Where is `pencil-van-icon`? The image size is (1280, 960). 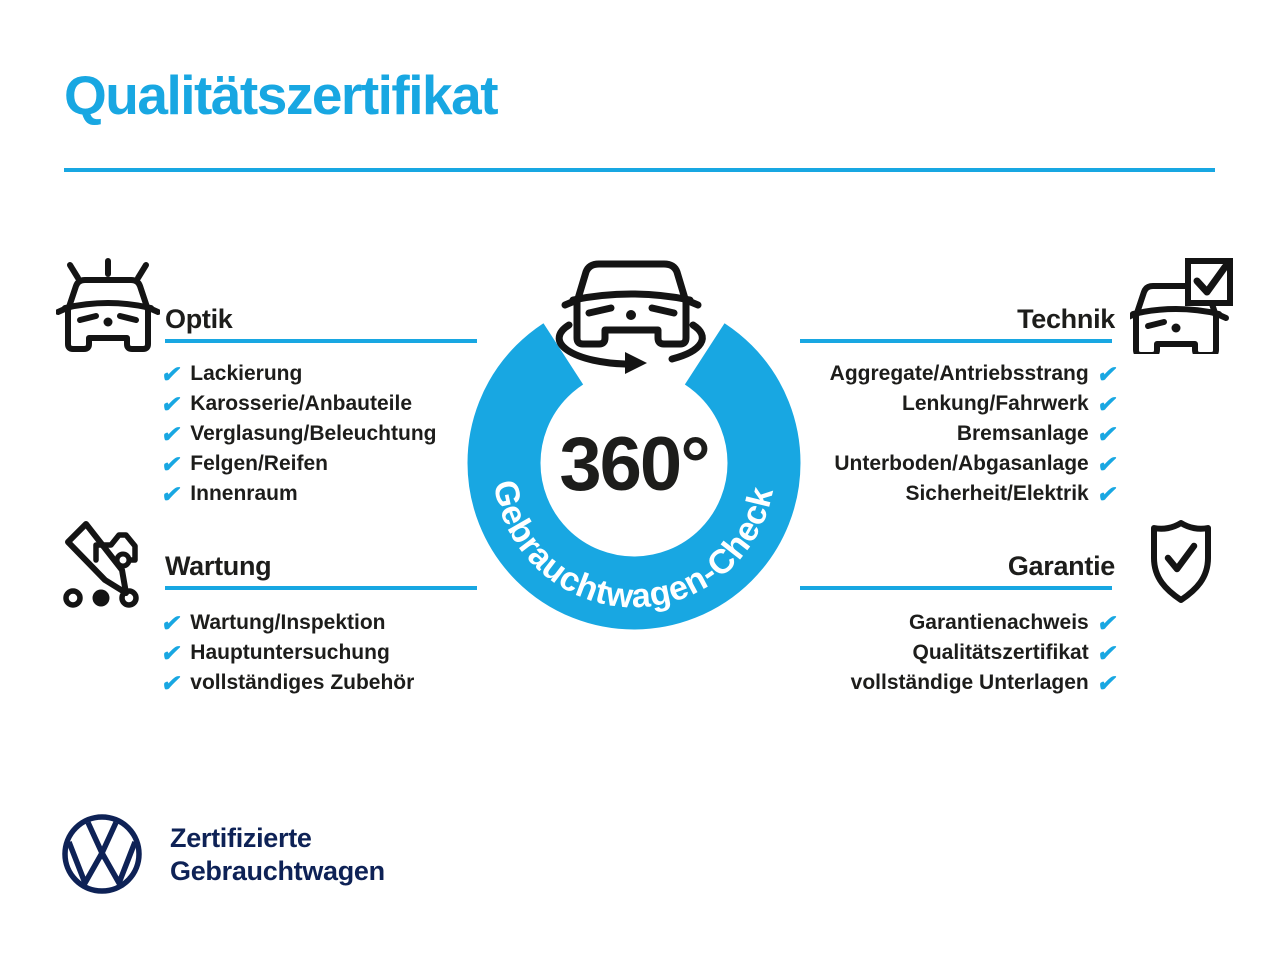
pencil-van-icon is located at coordinates (101, 564).